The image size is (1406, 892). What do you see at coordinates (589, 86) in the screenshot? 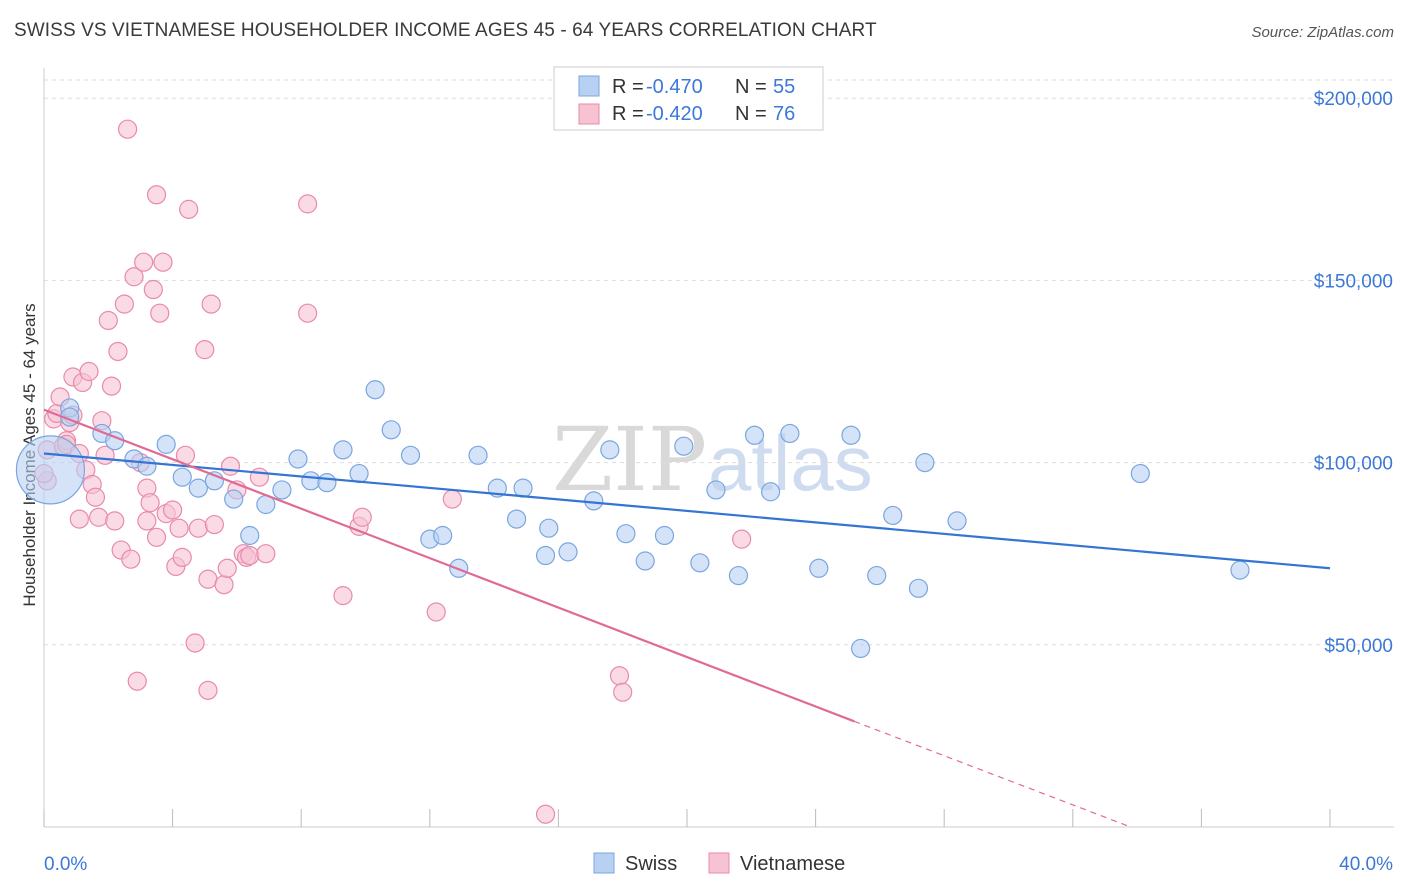
I see `legend-swatch-swiss` at bounding box center [589, 86].